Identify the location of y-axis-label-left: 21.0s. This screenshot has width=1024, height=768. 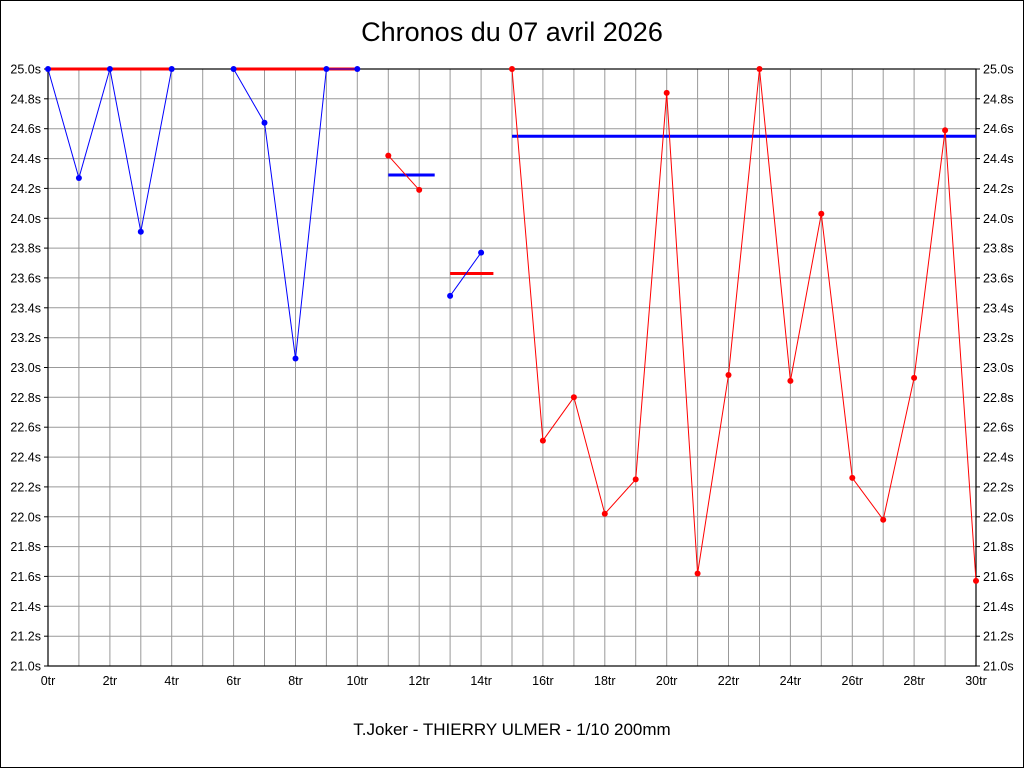
(25, 667).